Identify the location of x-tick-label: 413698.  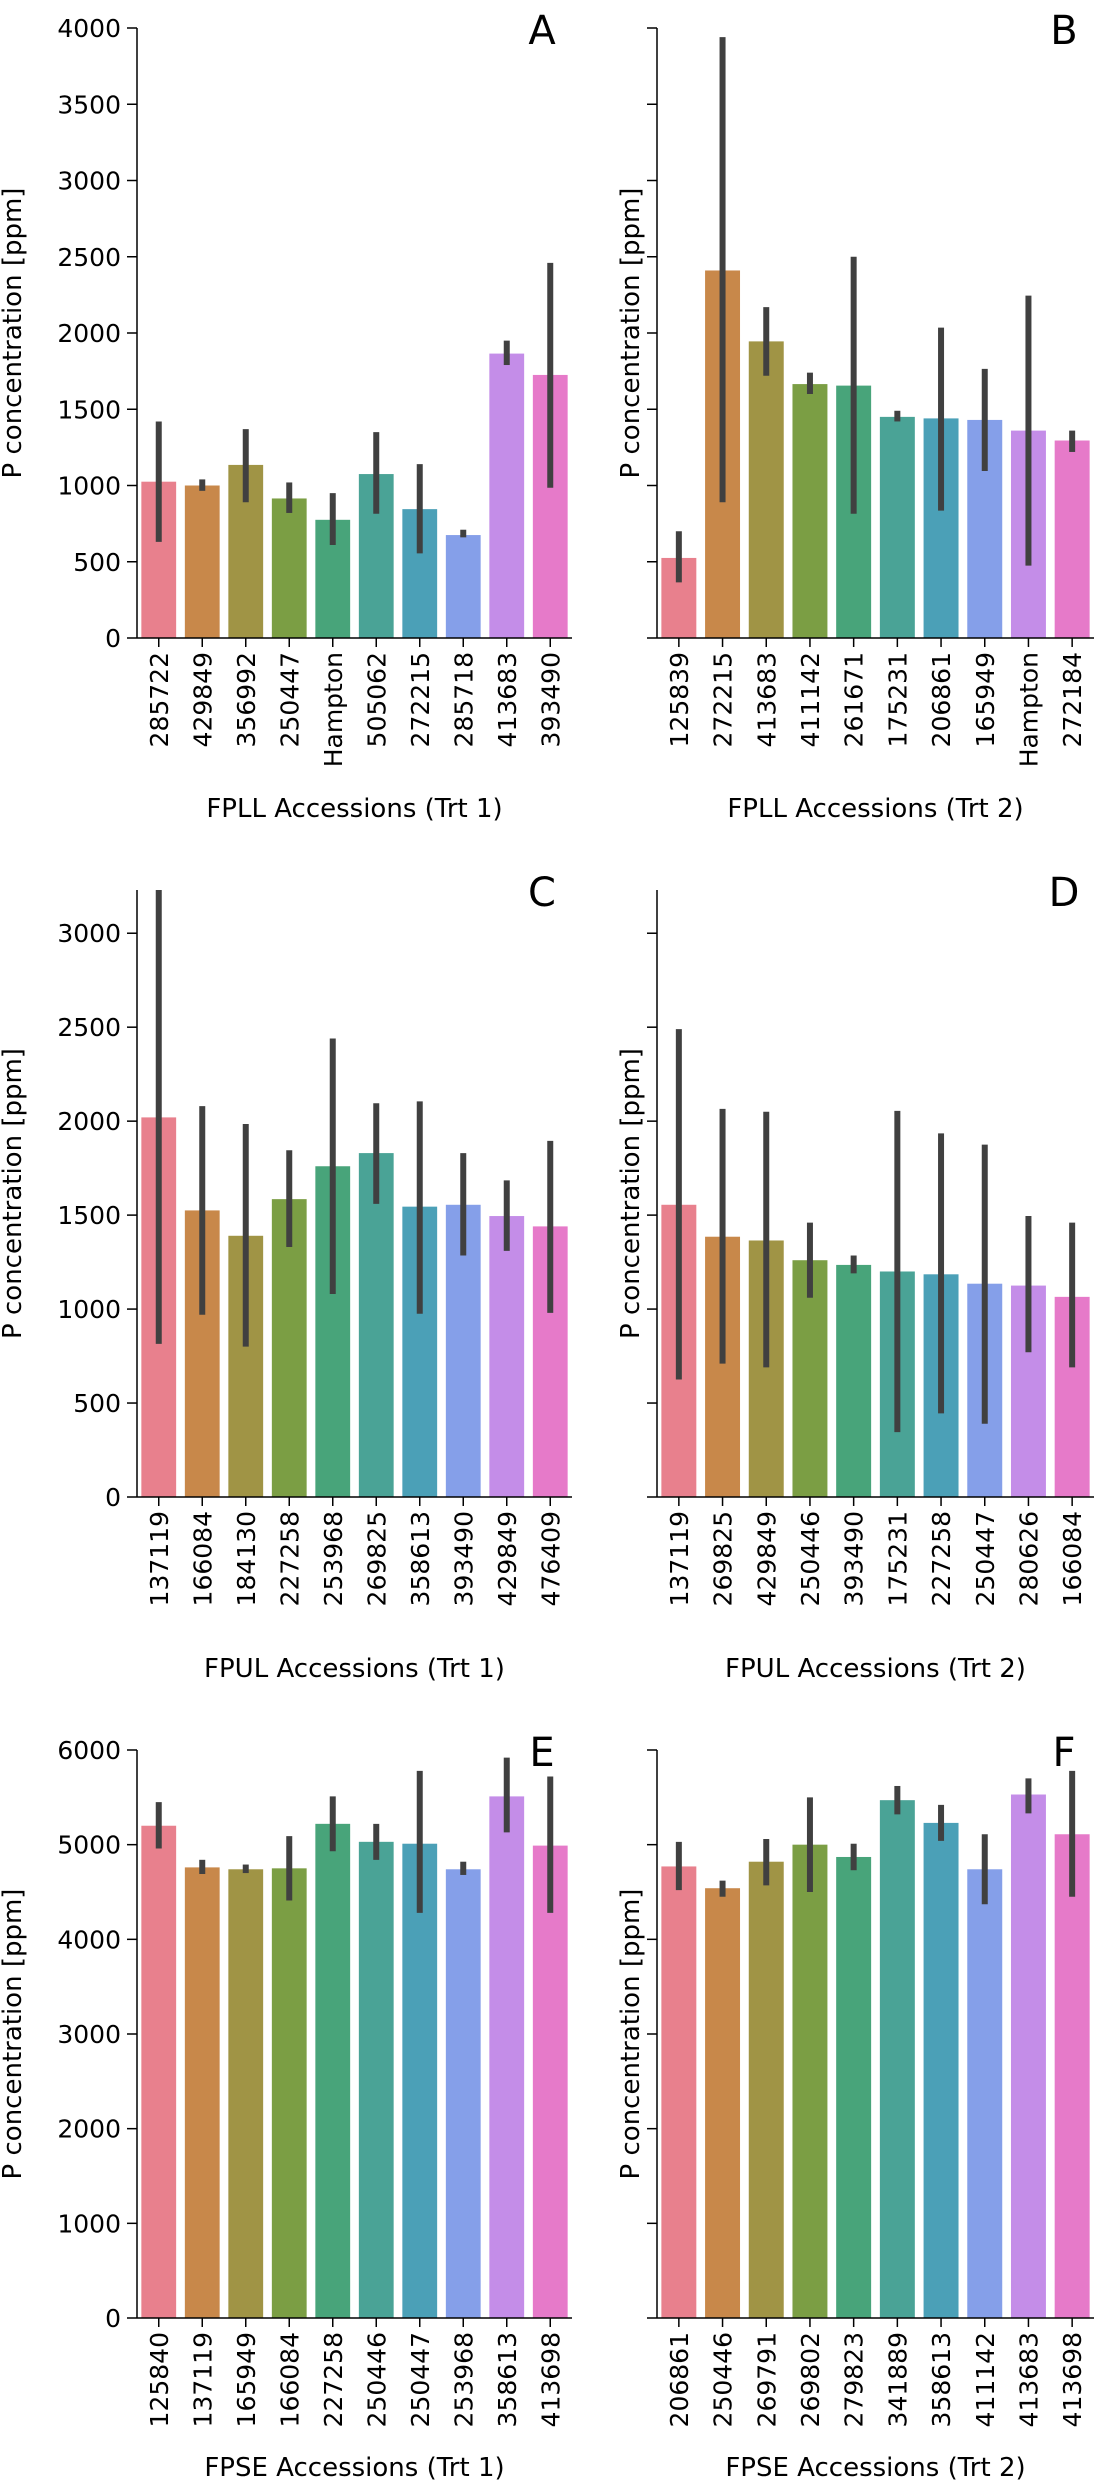
(550, 2379).